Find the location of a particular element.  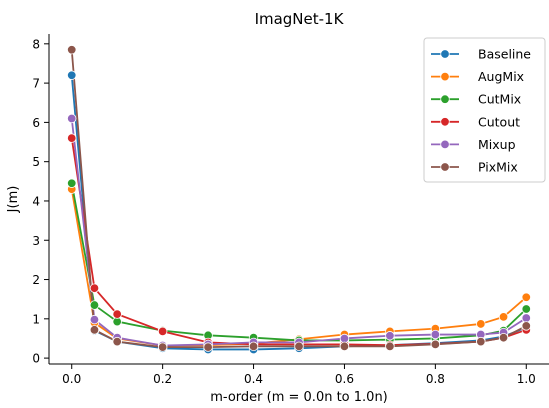

x-tick-label: 0.0 is located at coordinates (71, 379).